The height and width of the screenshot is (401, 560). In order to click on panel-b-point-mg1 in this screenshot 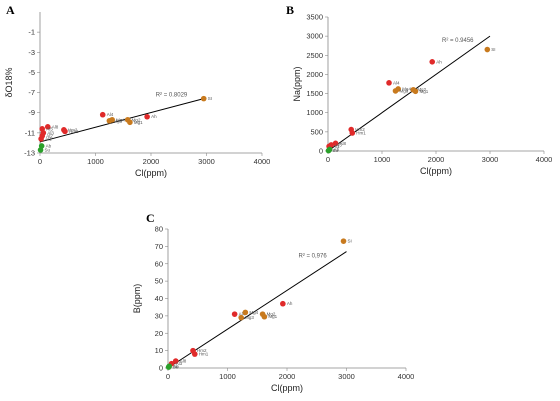, I will do `click(415, 91)`.